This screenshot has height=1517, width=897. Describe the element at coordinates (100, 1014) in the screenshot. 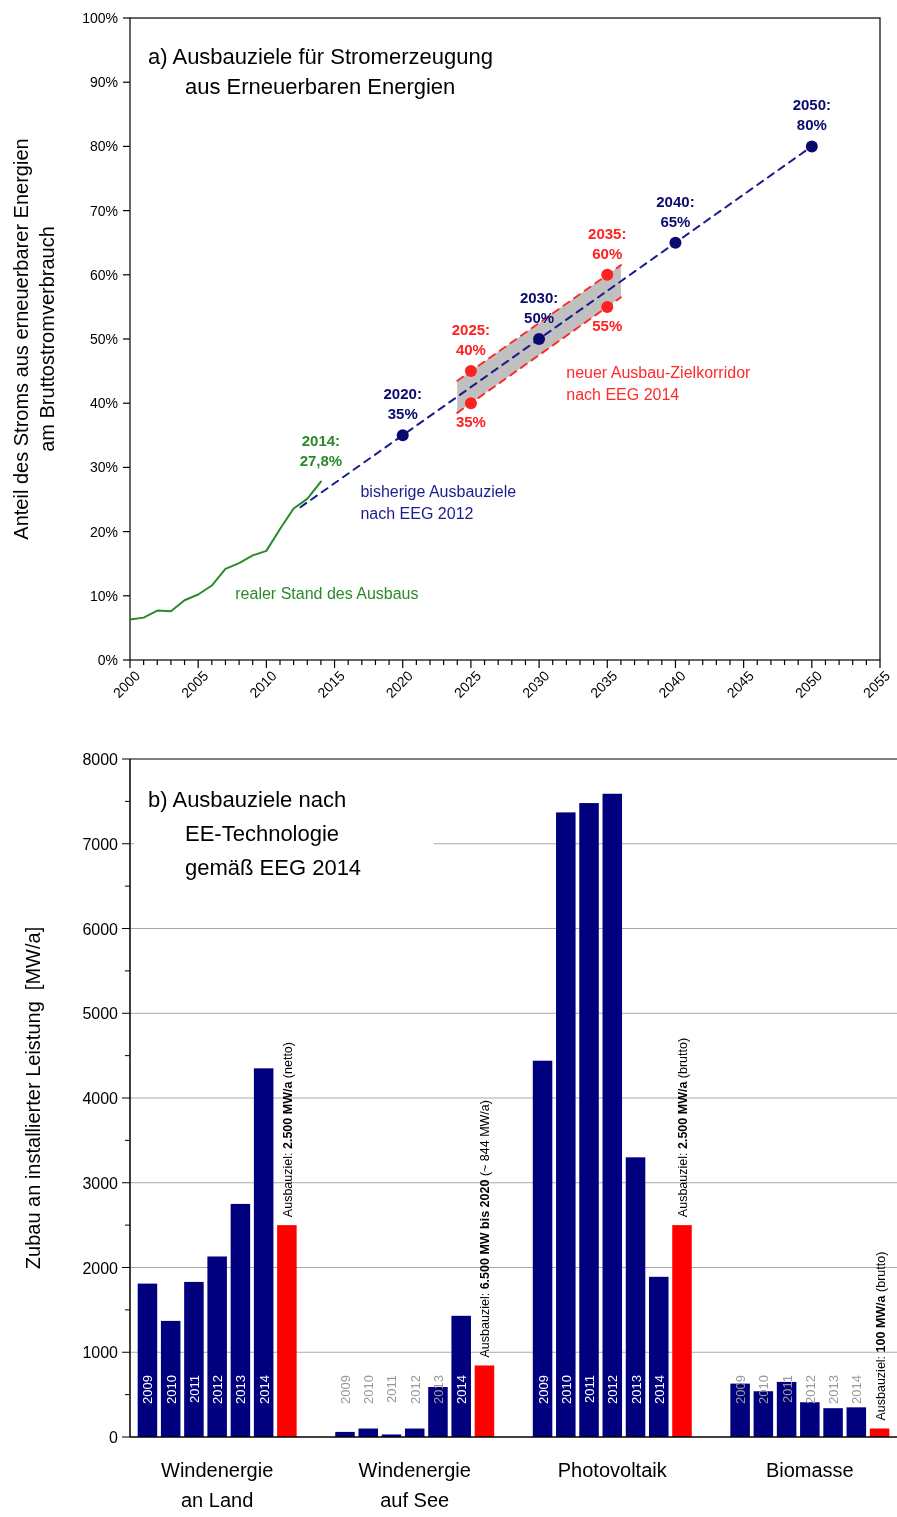

I see `y-tick-label: 5000` at that location.